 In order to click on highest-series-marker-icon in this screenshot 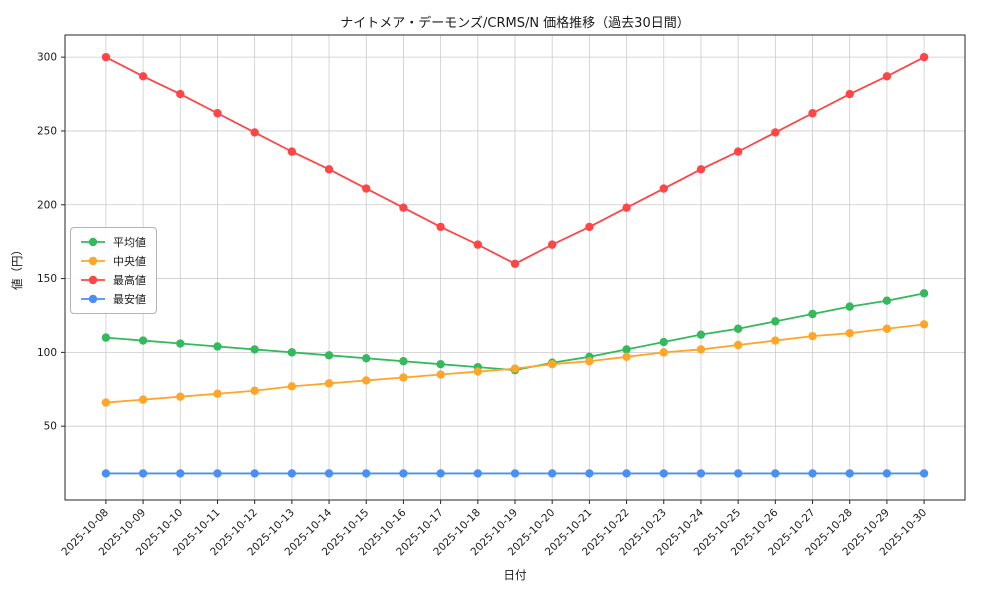, I will do `click(93, 280)`.